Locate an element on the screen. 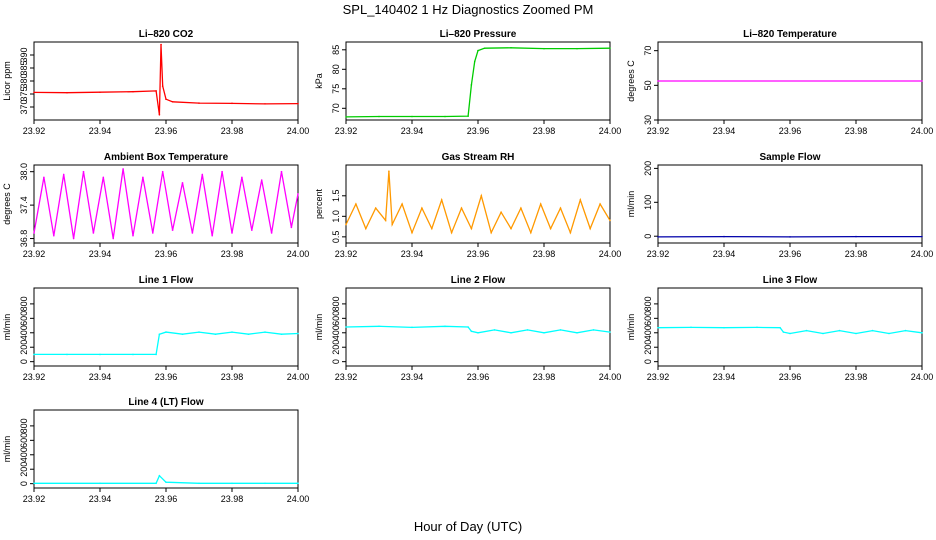 The height and width of the screenshot is (540, 936). y-tick-label: 390 is located at coordinates (24, 54).